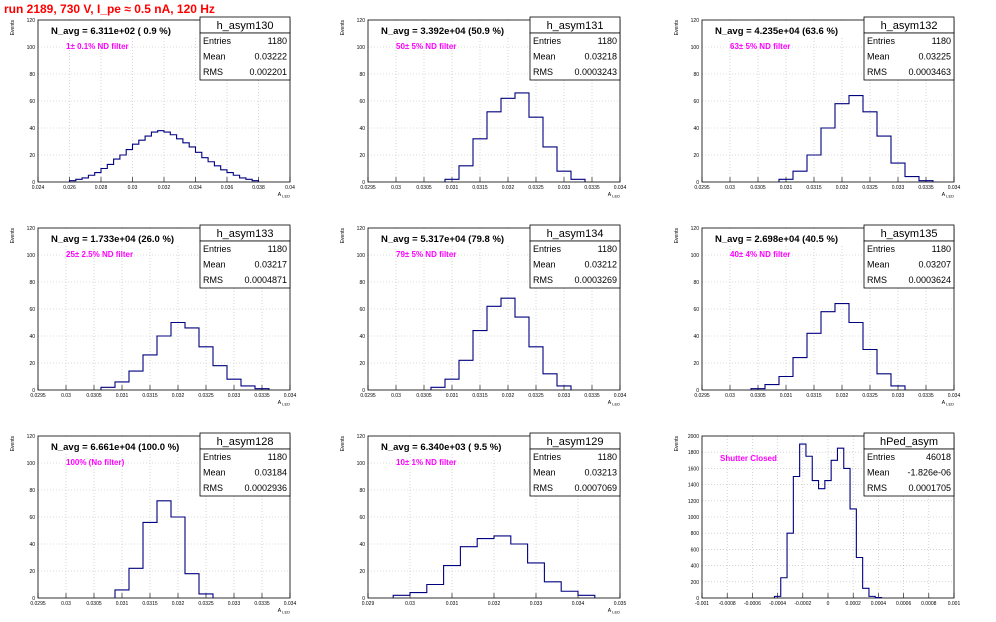 The image size is (996, 622). I want to click on stats-box-title: h_asym133, so click(245, 234).